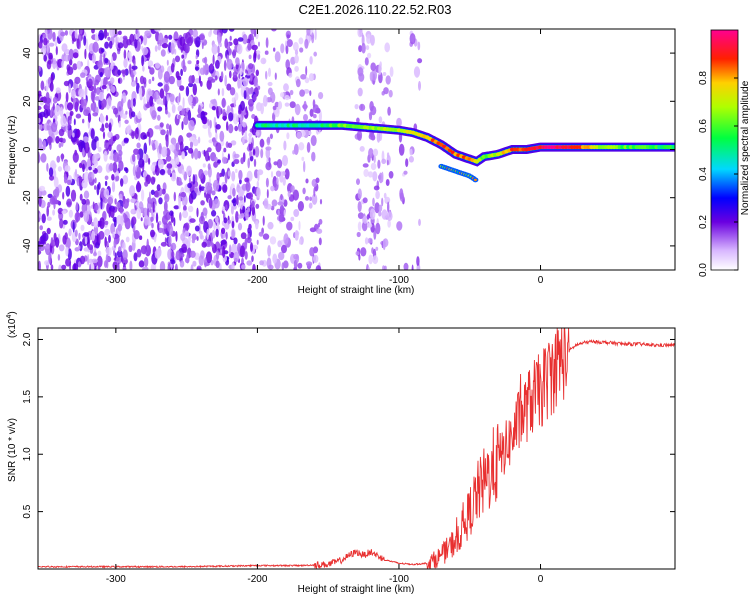  I want to click on y-tick-label: 2.0, so click(27, 339).